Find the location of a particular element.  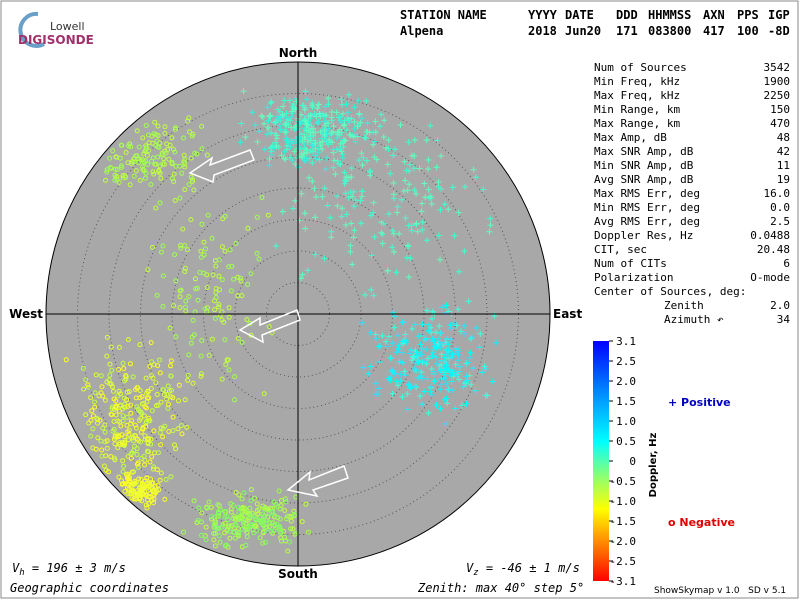

colorbar is located at coordinates (601, 461).